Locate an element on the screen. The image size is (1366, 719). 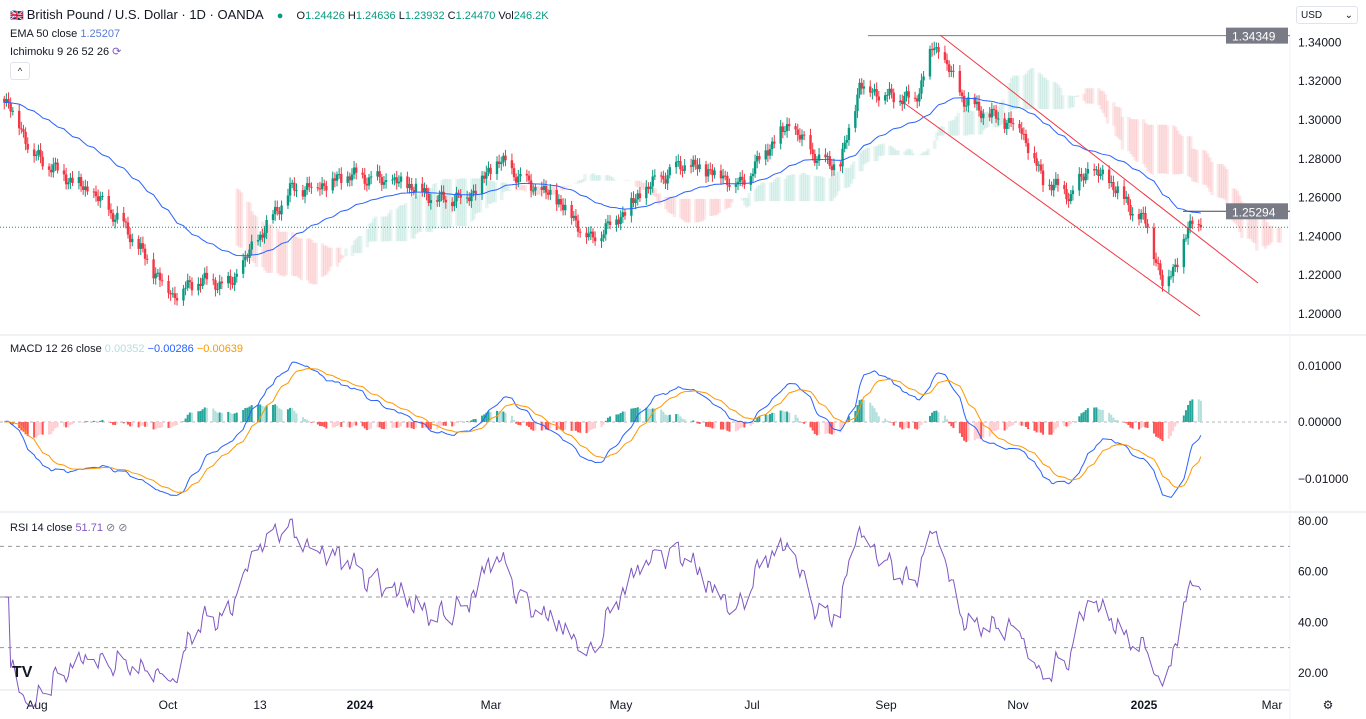
rsi-legend: RSI 14 close 51.71 ⊘ ⊘ is located at coordinates (69, 527).